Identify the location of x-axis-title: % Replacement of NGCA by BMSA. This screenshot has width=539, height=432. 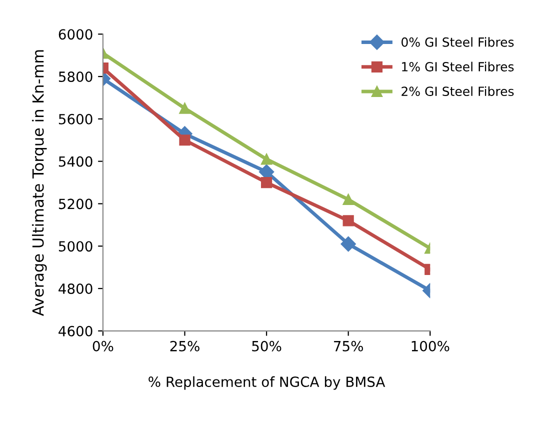
(267, 383).